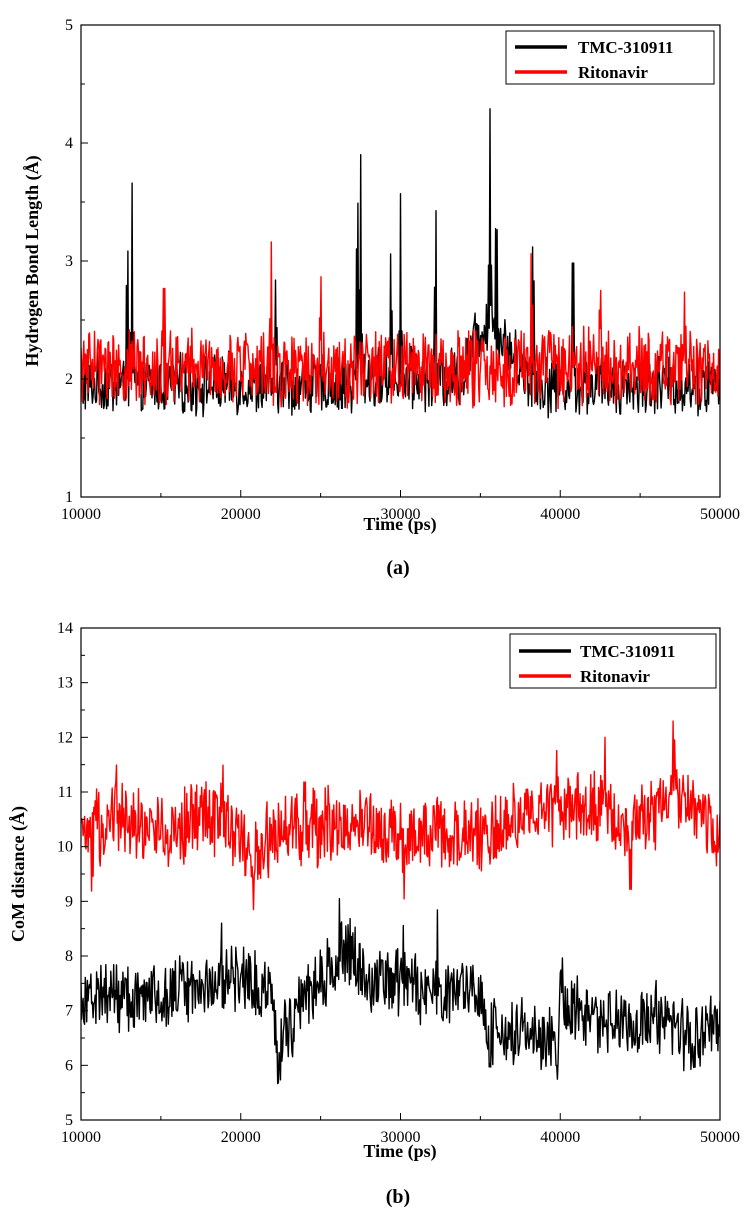 This screenshot has height=1223, width=751. Describe the element at coordinates (69, 379) in the screenshot. I see `panel-a-y-tick-label: 2` at that location.